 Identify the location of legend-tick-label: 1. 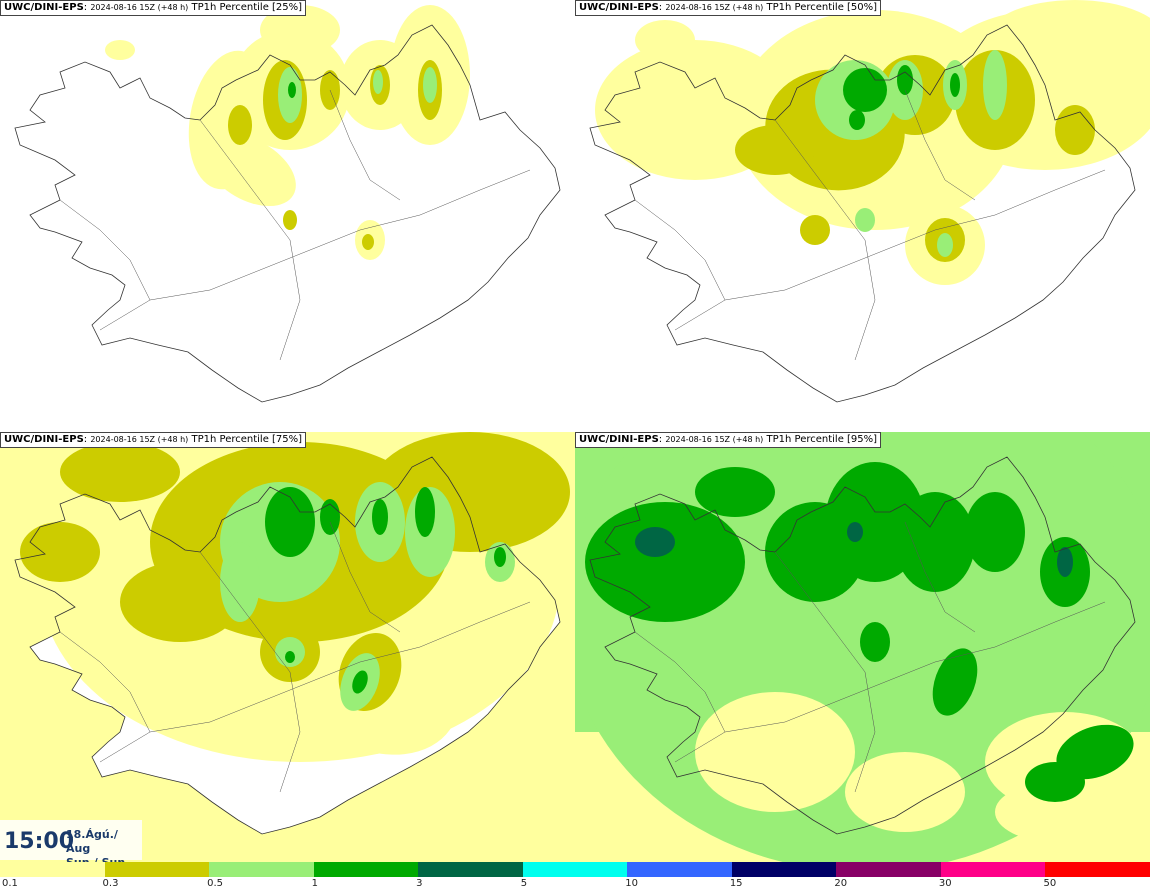
(314, 883).